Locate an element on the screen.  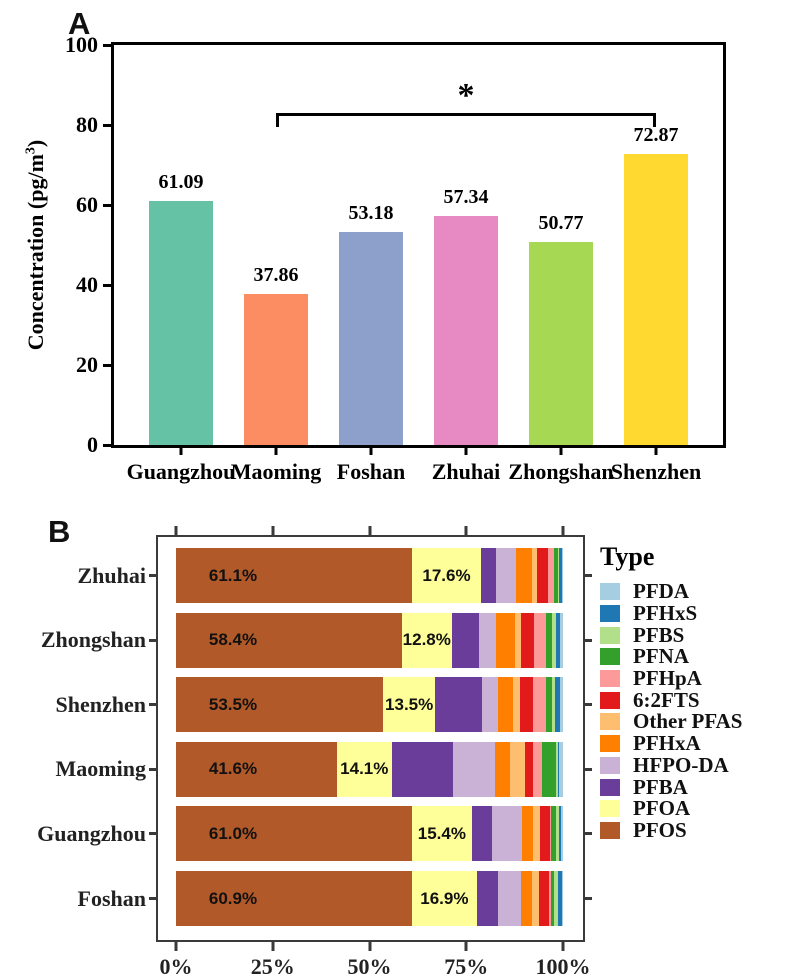
panel-a-x-tick-shenzhen is located at coordinates (656, 450).